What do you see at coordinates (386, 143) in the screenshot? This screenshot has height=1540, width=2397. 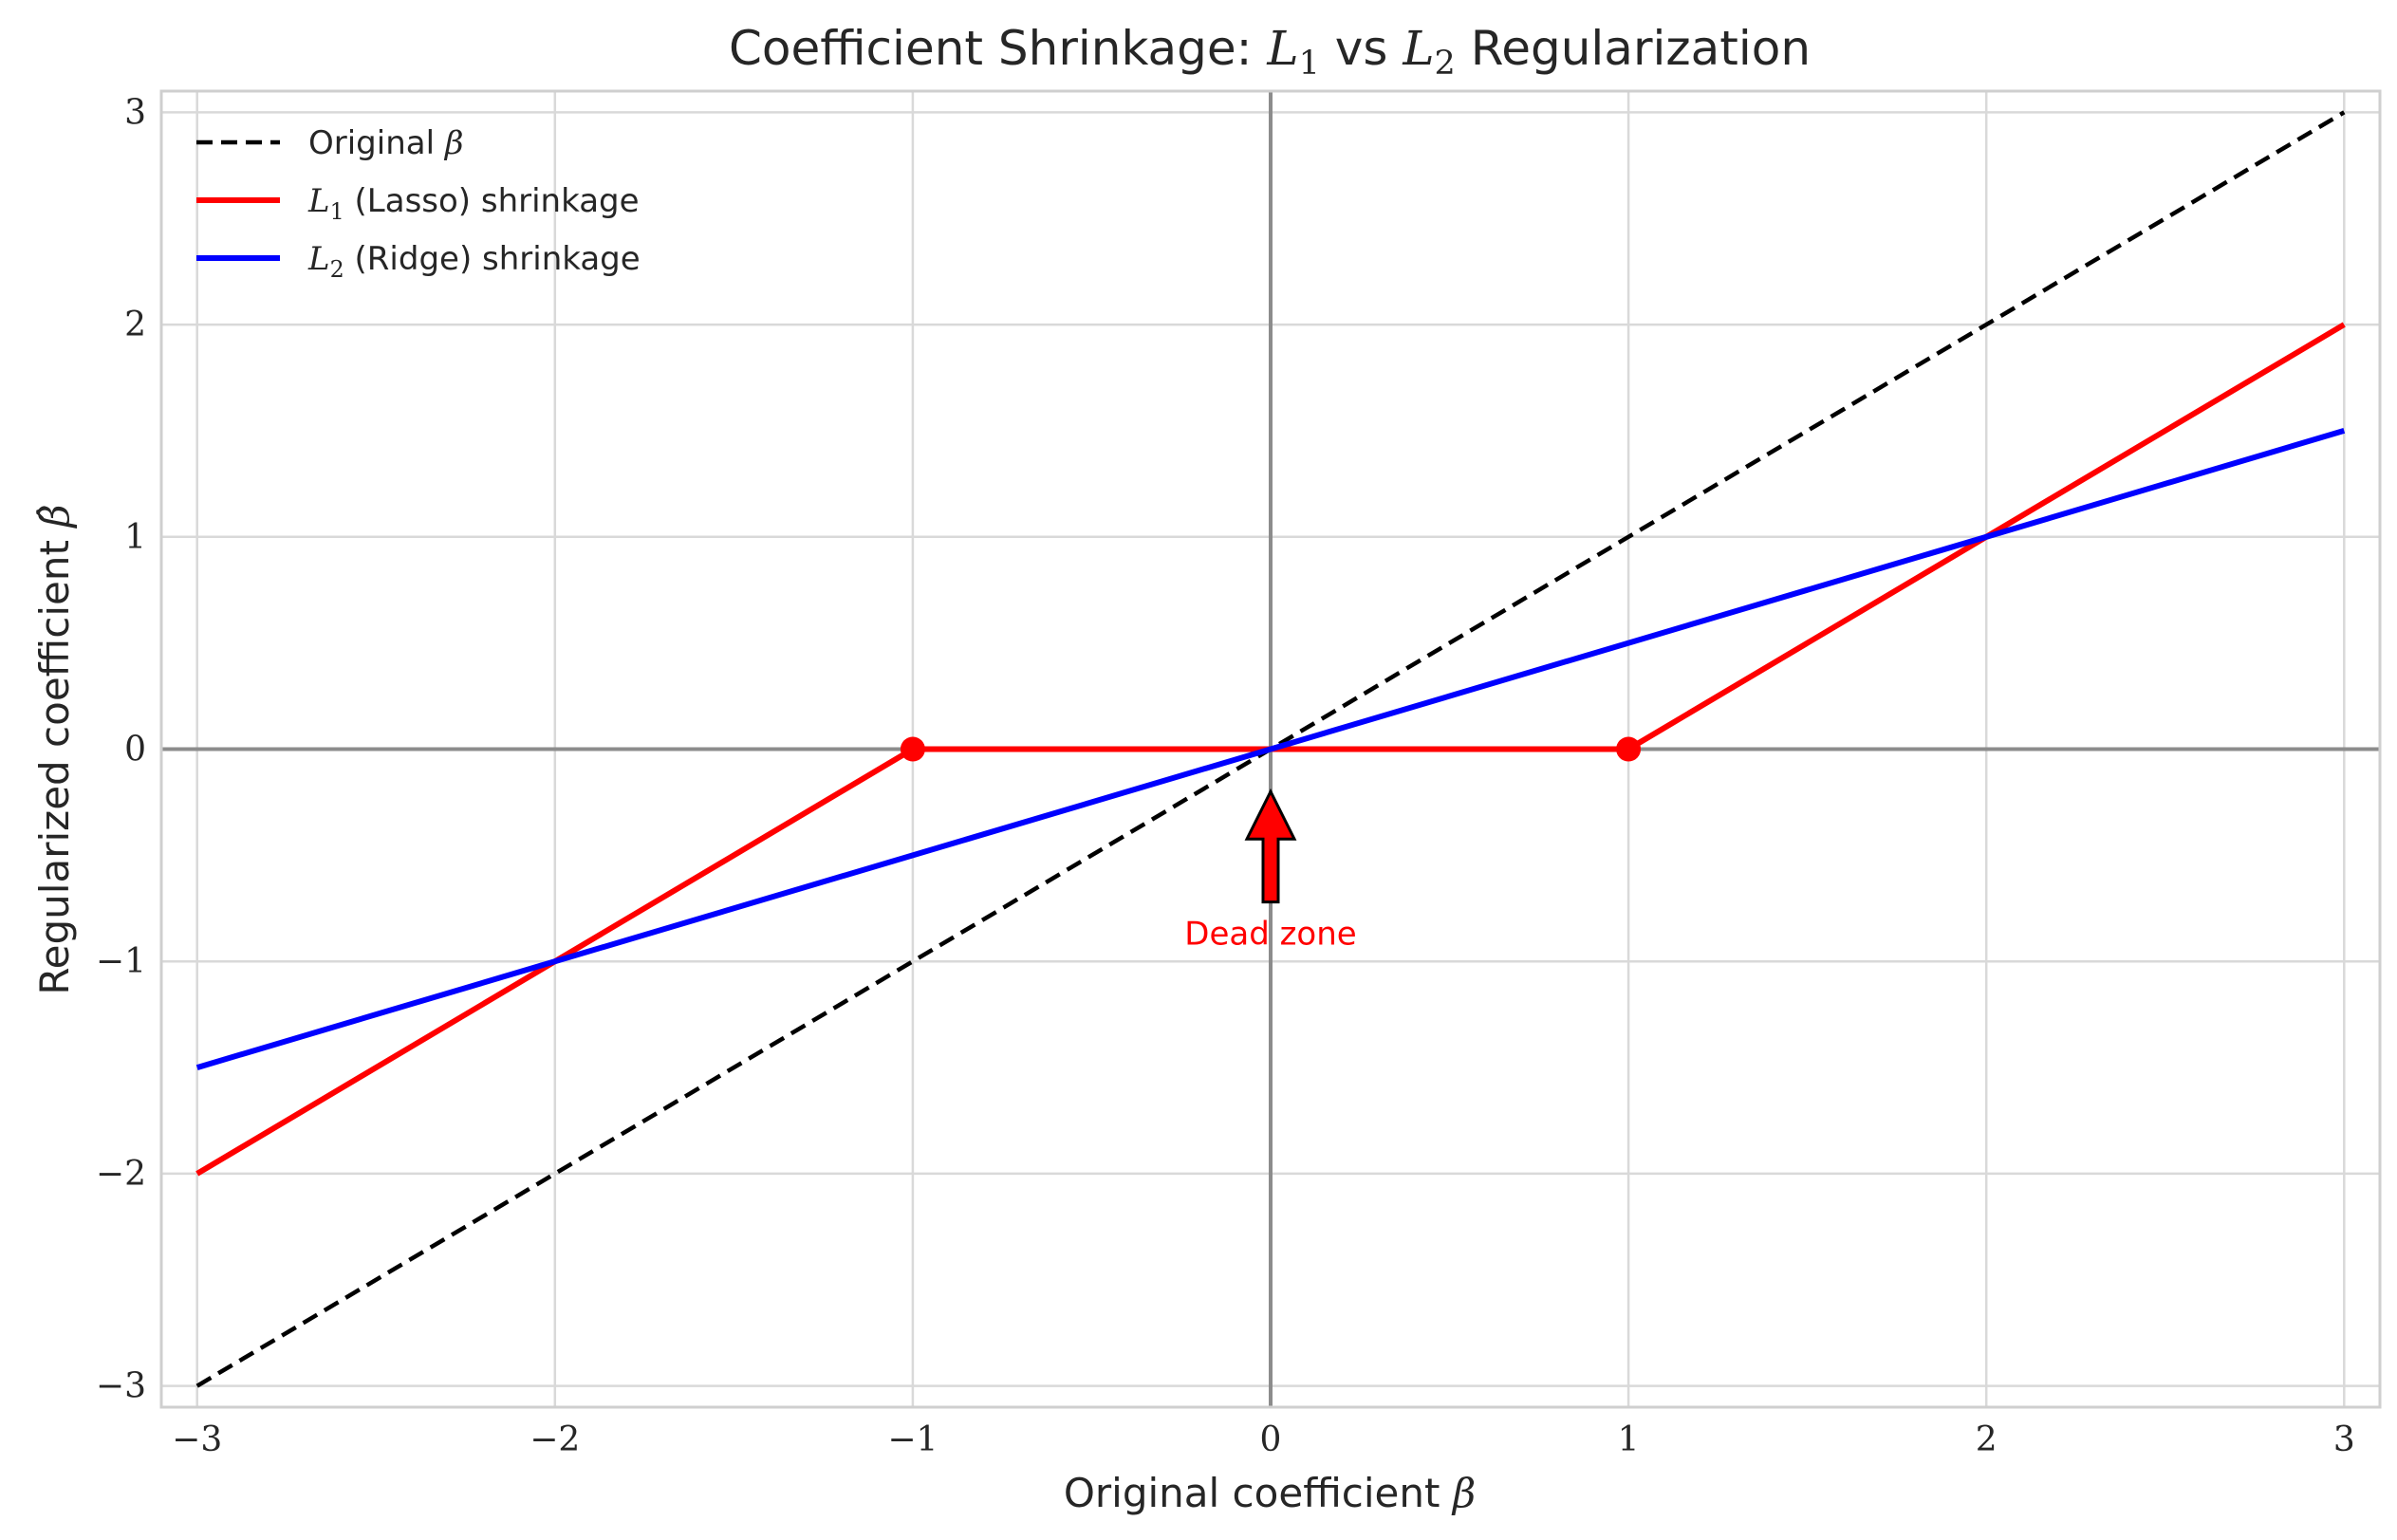 I see `legend-label-original: Original β` at bounding box center [386, 143].